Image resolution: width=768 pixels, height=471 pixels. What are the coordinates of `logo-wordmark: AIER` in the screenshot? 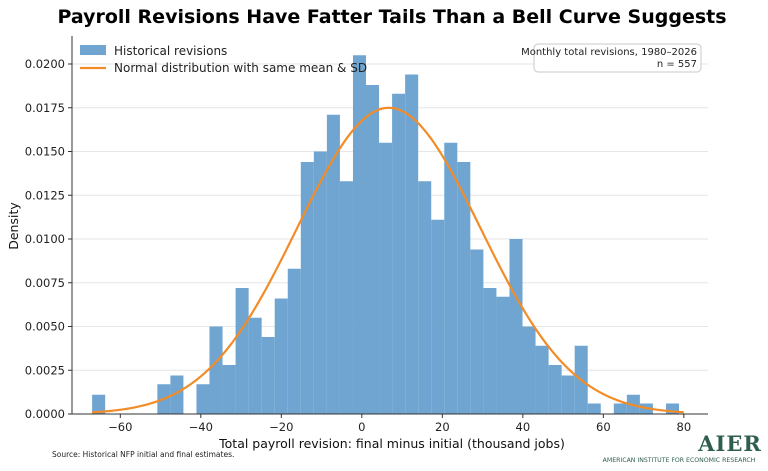 It's located at (729, 443).